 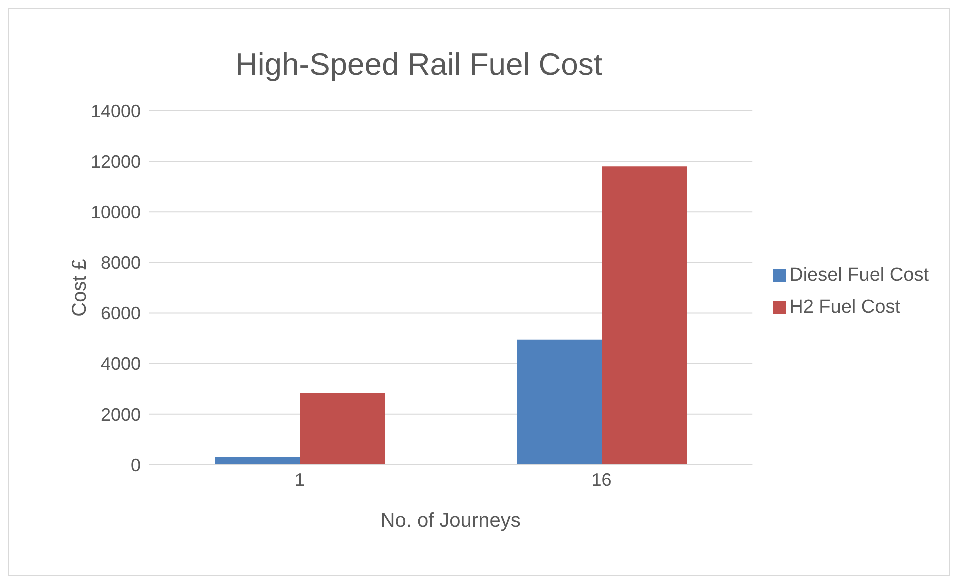 What do you see at coordinates (115, 212) in the screenshot?
I see `y-tick-label: 10000` at bounding box center [115, 212].